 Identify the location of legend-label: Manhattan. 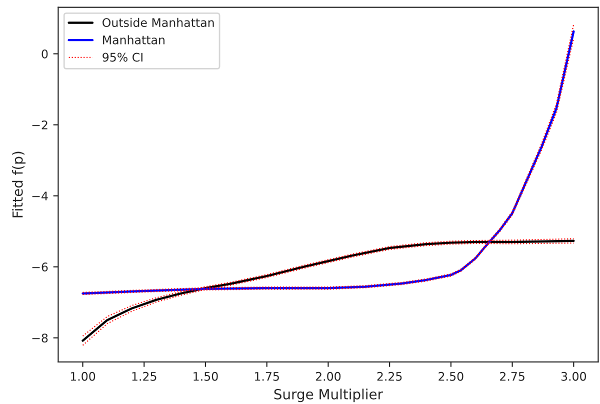
(133, 39).